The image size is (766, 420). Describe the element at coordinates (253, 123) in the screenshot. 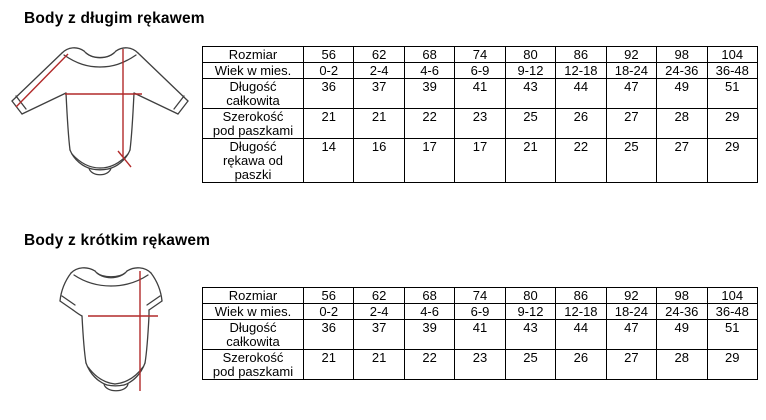

I see `row-label: Szerokość pod paszkami` at that location.